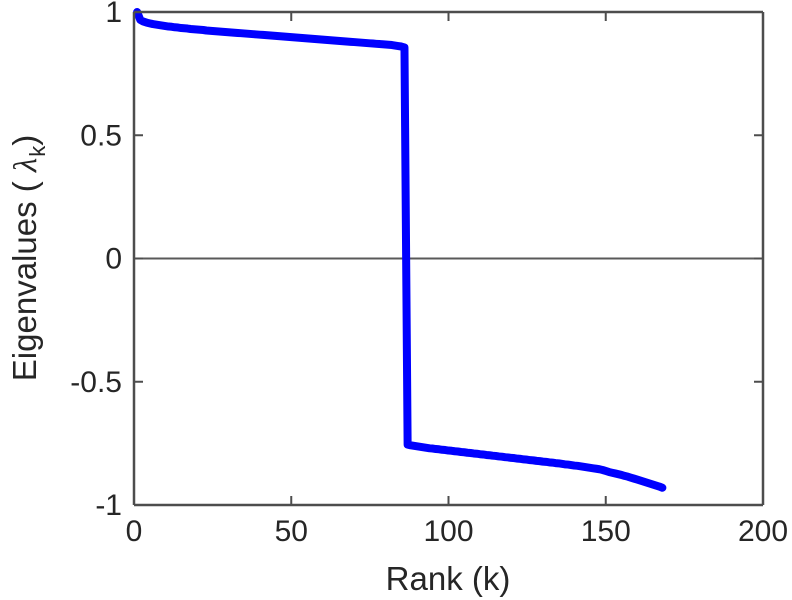 This screenshot has width=792, height=600. I want to click on y-axis-title-prefix: Eigenvalues (, so click(24, 276).